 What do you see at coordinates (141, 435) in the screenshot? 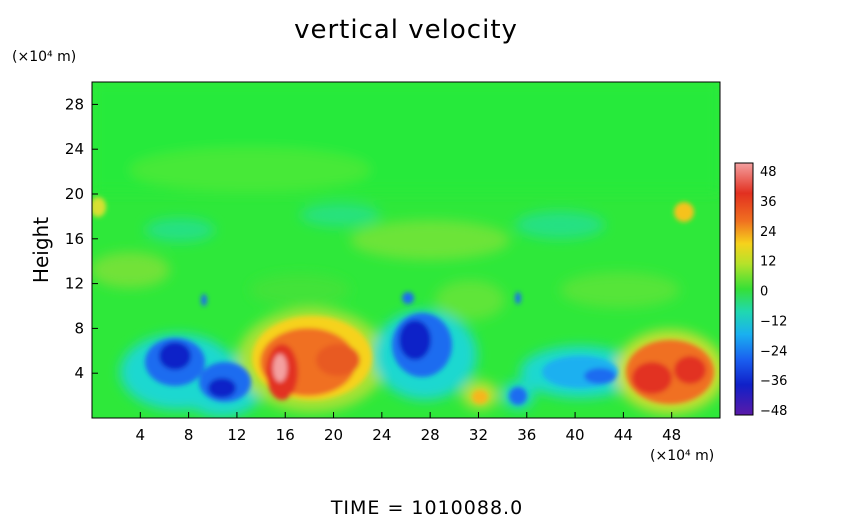
I see `x-tick-label: 4` at bounding box center [141, 435].